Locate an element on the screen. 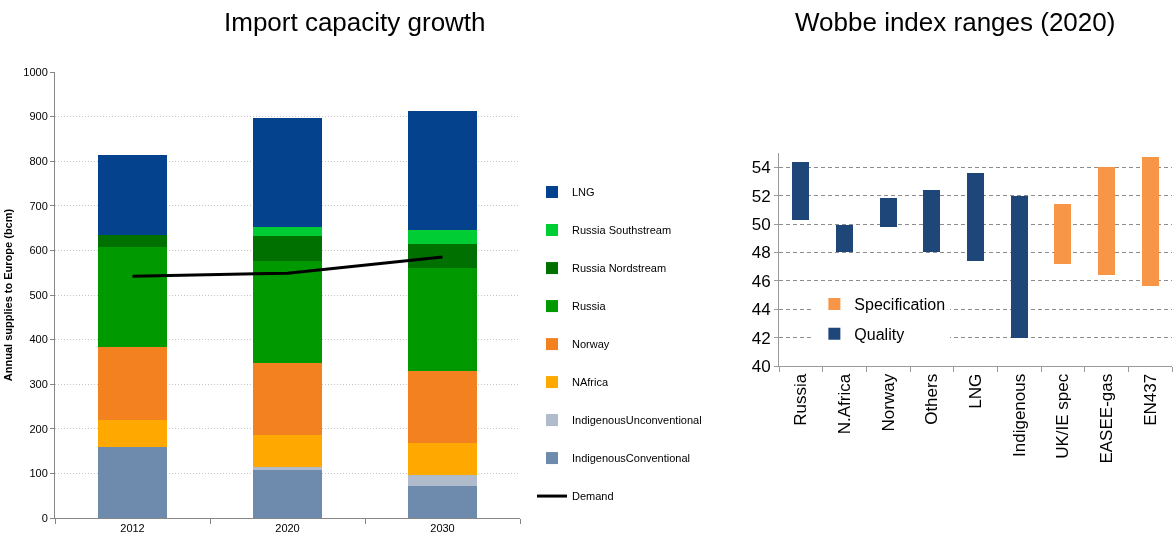 This screenshot has height=541, width=1174. x-tick-label: Russia is located at coordinates (801, 399).